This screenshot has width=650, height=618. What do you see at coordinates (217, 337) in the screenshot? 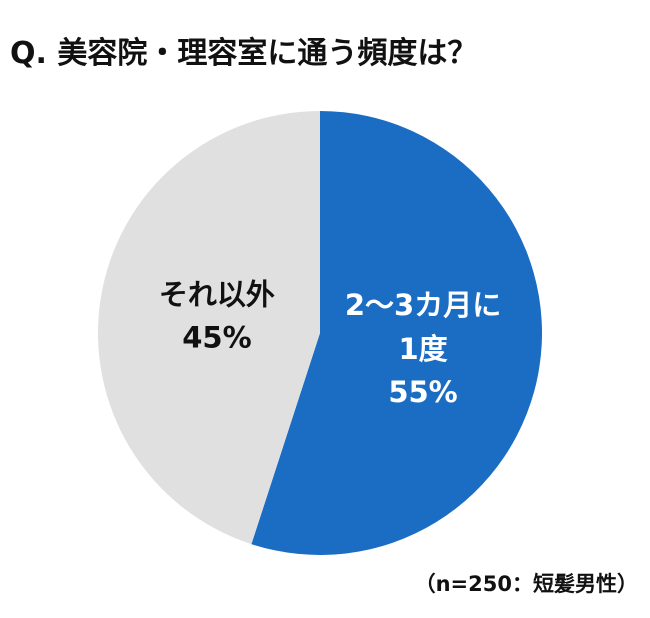
I see `value-label: 45%` at bounding box center [217, 337].